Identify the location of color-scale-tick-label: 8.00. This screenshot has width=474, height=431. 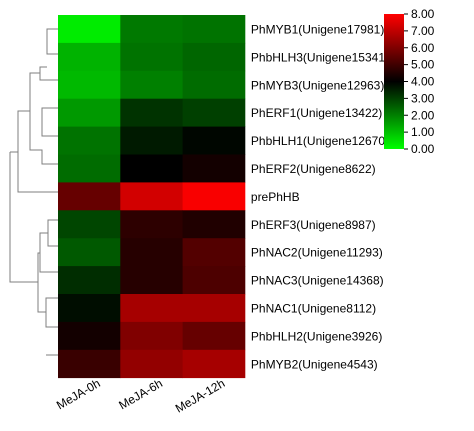
(423, 14).